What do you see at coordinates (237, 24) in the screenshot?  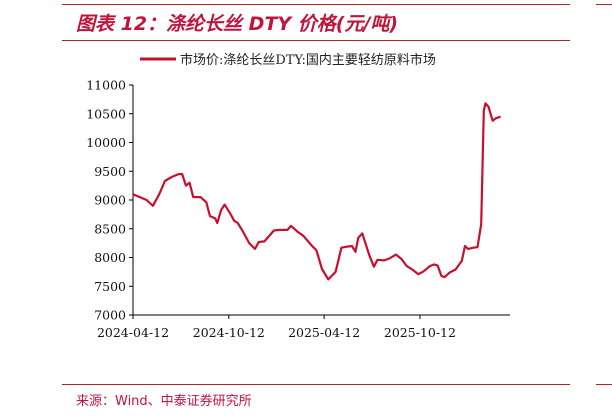 I see `figure-title: 图表 12：涤纶长丝 DTY 价格(元/吨)` at bounding box center [237, 24].